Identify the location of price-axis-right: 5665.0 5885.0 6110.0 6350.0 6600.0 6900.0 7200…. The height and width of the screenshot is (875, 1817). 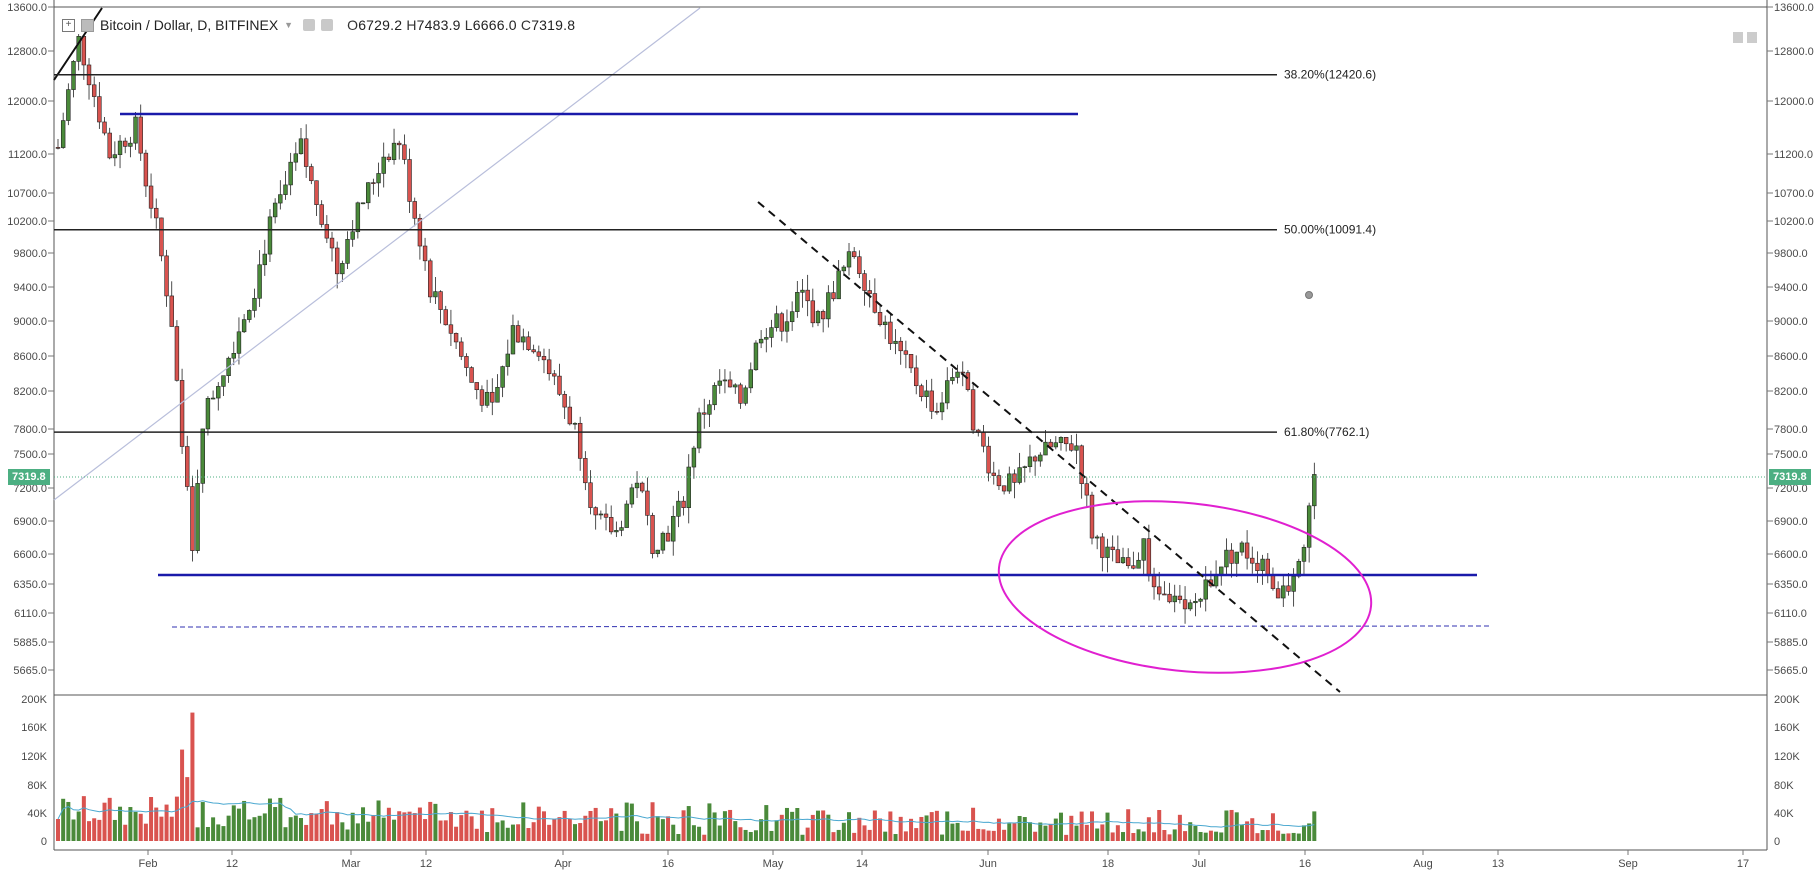
(1790, 339).